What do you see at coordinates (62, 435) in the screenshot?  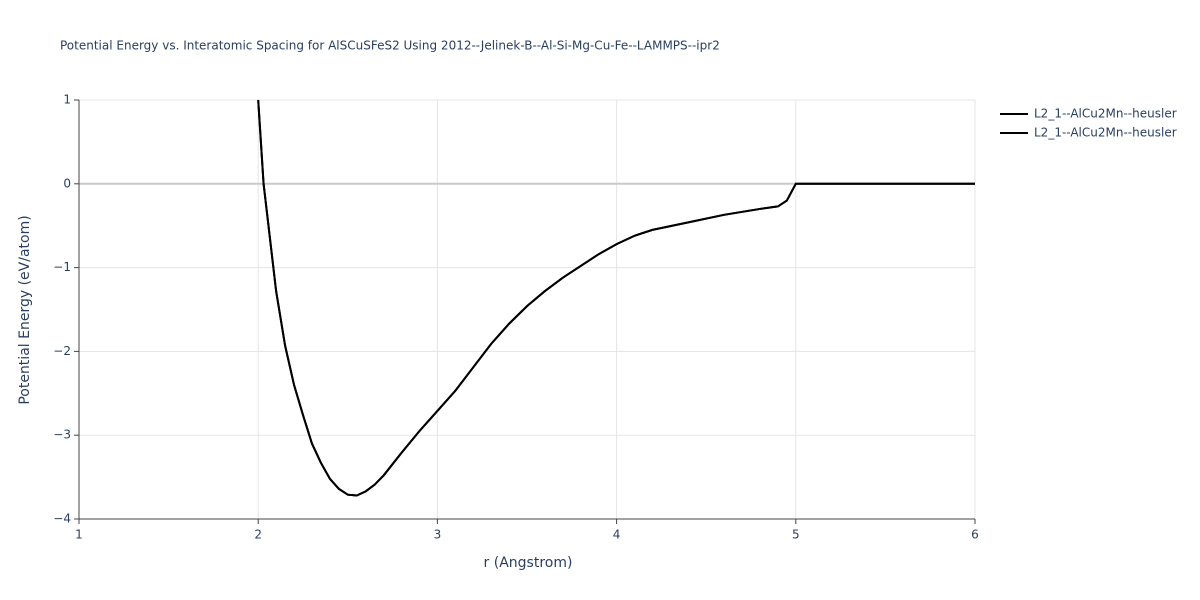 I see `y-tick-label: −3` at bounding box center [62, 435].